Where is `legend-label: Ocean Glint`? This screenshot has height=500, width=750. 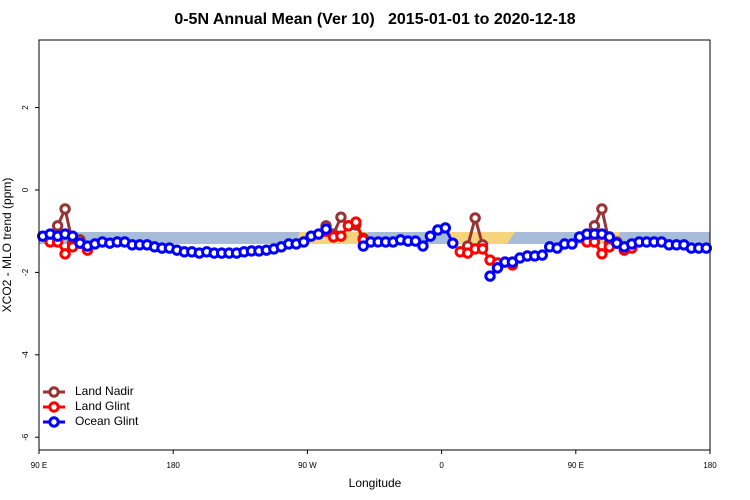
legend-label: Ocean Glint is located at coordinates (107, 421).